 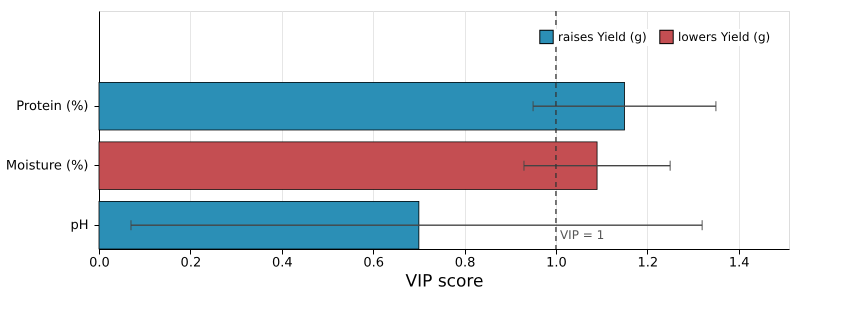 I want to click on y-tick-label: pH, so click(x=79, y=226).